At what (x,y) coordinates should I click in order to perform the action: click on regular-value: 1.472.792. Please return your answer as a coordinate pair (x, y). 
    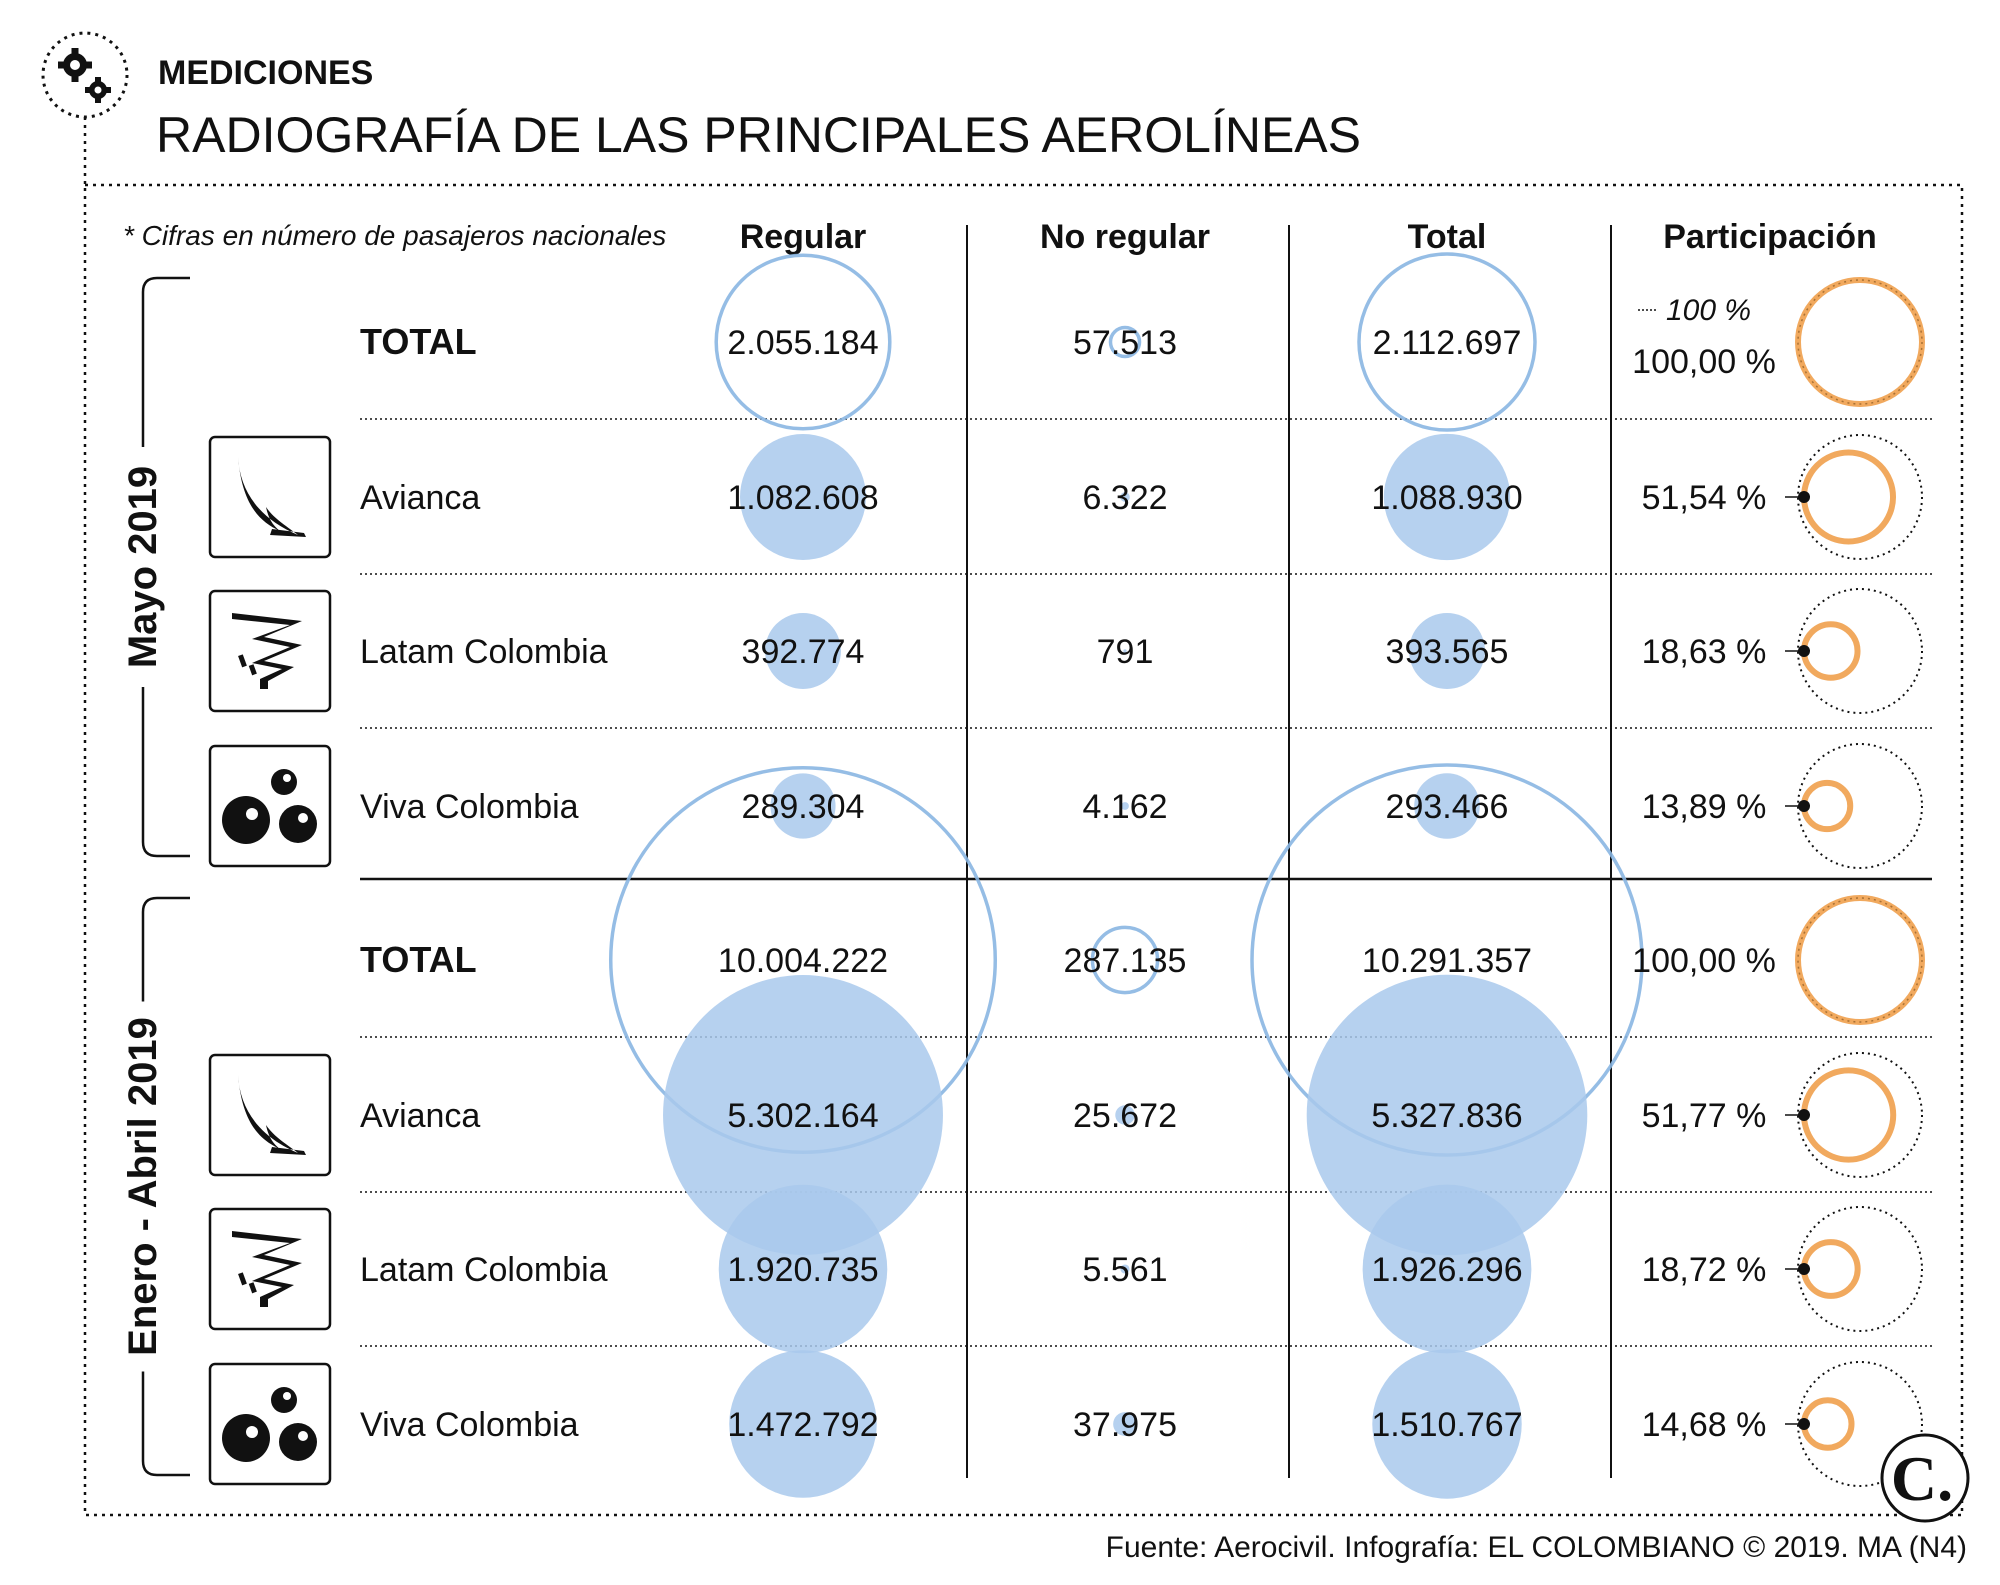
    Looking at the image, I should click on (802, 1425).